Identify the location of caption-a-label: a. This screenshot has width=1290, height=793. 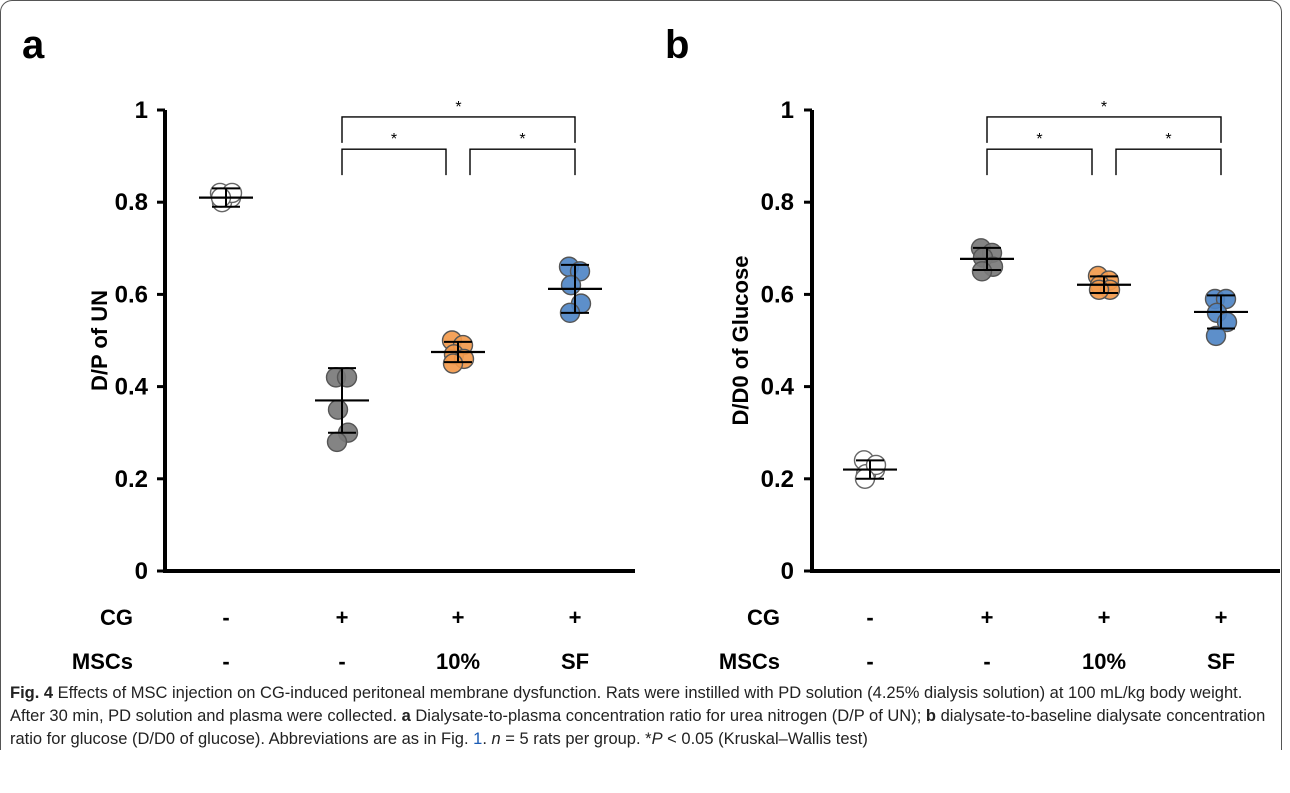
(406, 716).